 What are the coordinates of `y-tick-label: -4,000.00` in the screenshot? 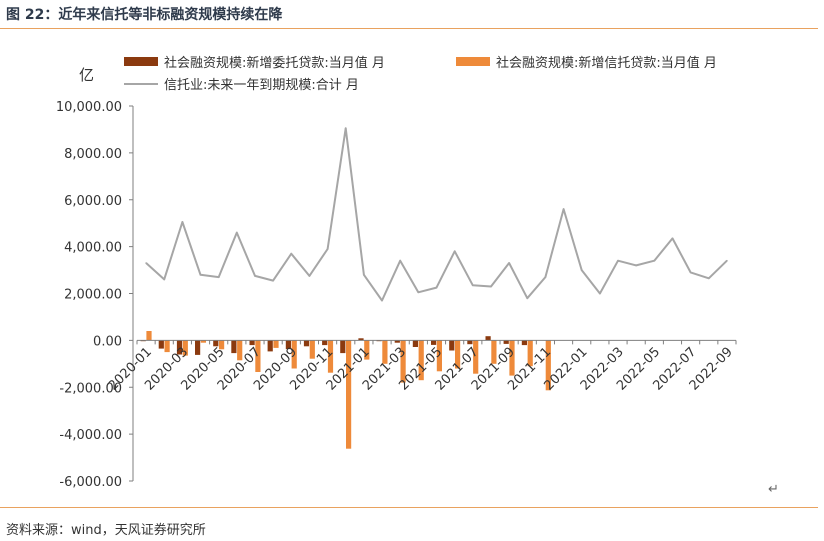 It's located at (90, 435).